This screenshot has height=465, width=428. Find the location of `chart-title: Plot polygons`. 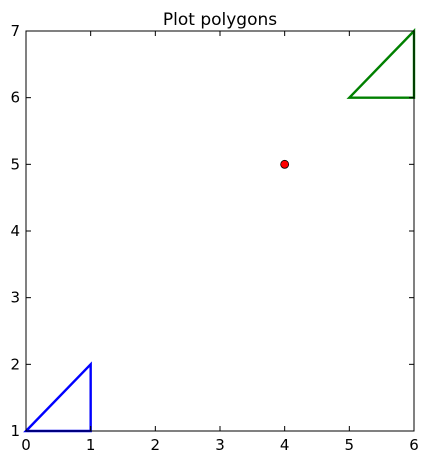

chart-title: Plot polygons is located at coordinates (220, 20).